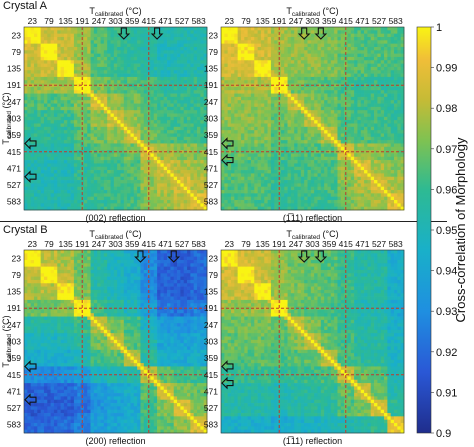  Describe the element at coordinates (149, 21) in the screenshot. I see `x-tick-label: 415` at that location.